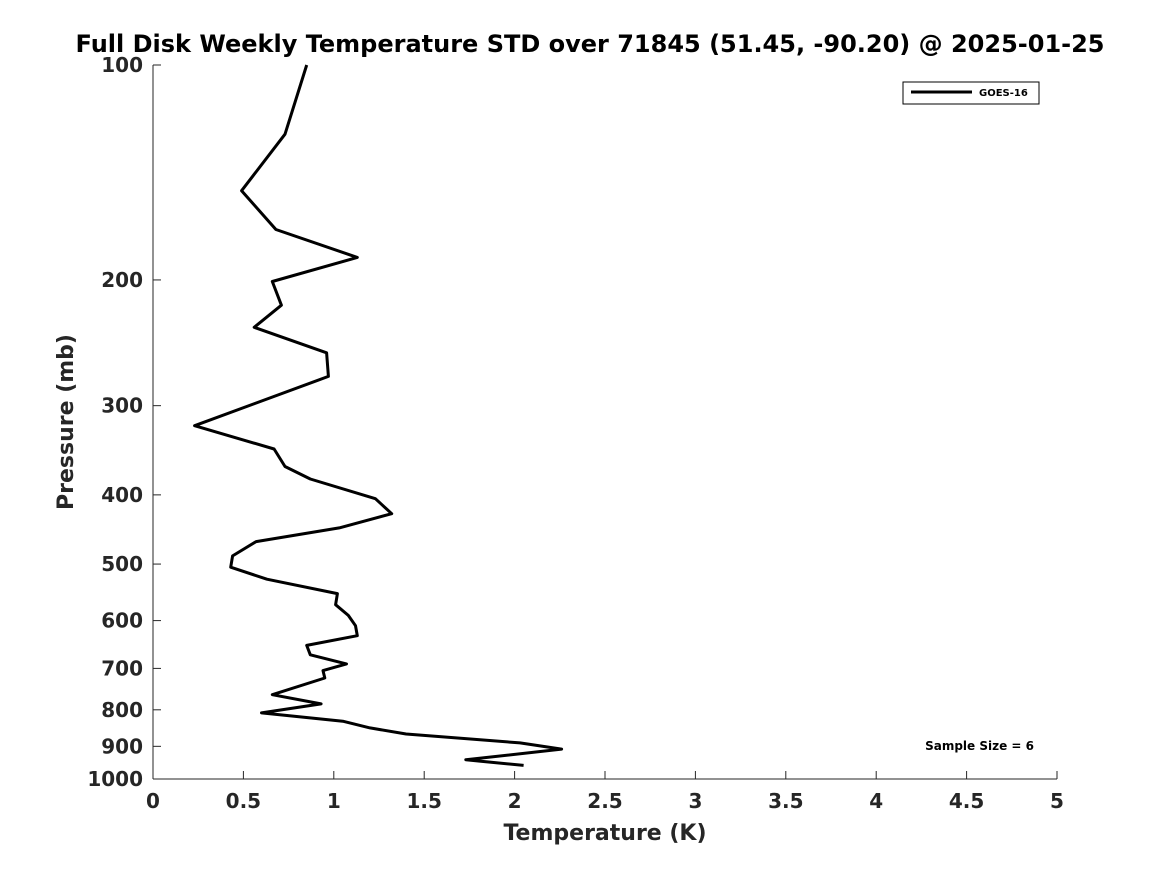 Image resolution: width=1167 pixels, height=875 pixels. I want to click on y-axis-ticks: 100 200 300 400 500 600 700 800 900 1000, so click(124, 422).